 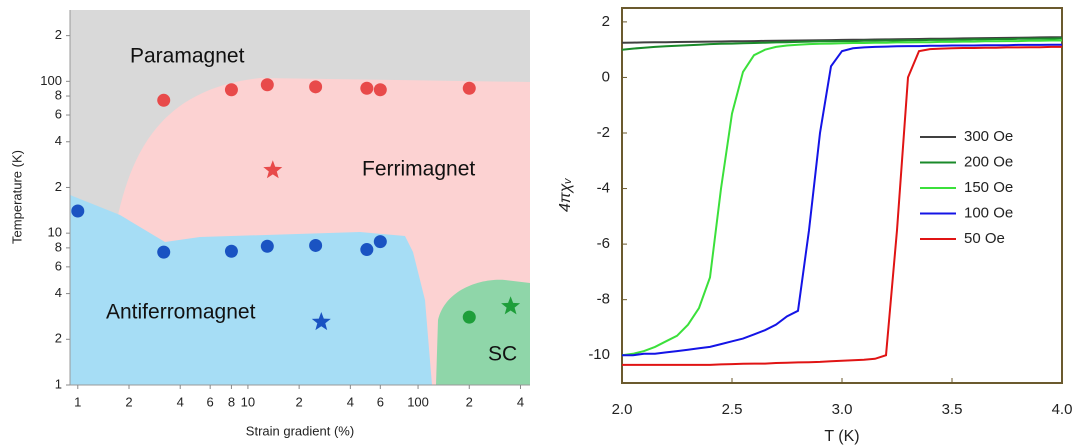 What do you see at coordinates (606, 76) in the screenshot?
I see `y-tick-label: 0` at bounding box center [606, 76].